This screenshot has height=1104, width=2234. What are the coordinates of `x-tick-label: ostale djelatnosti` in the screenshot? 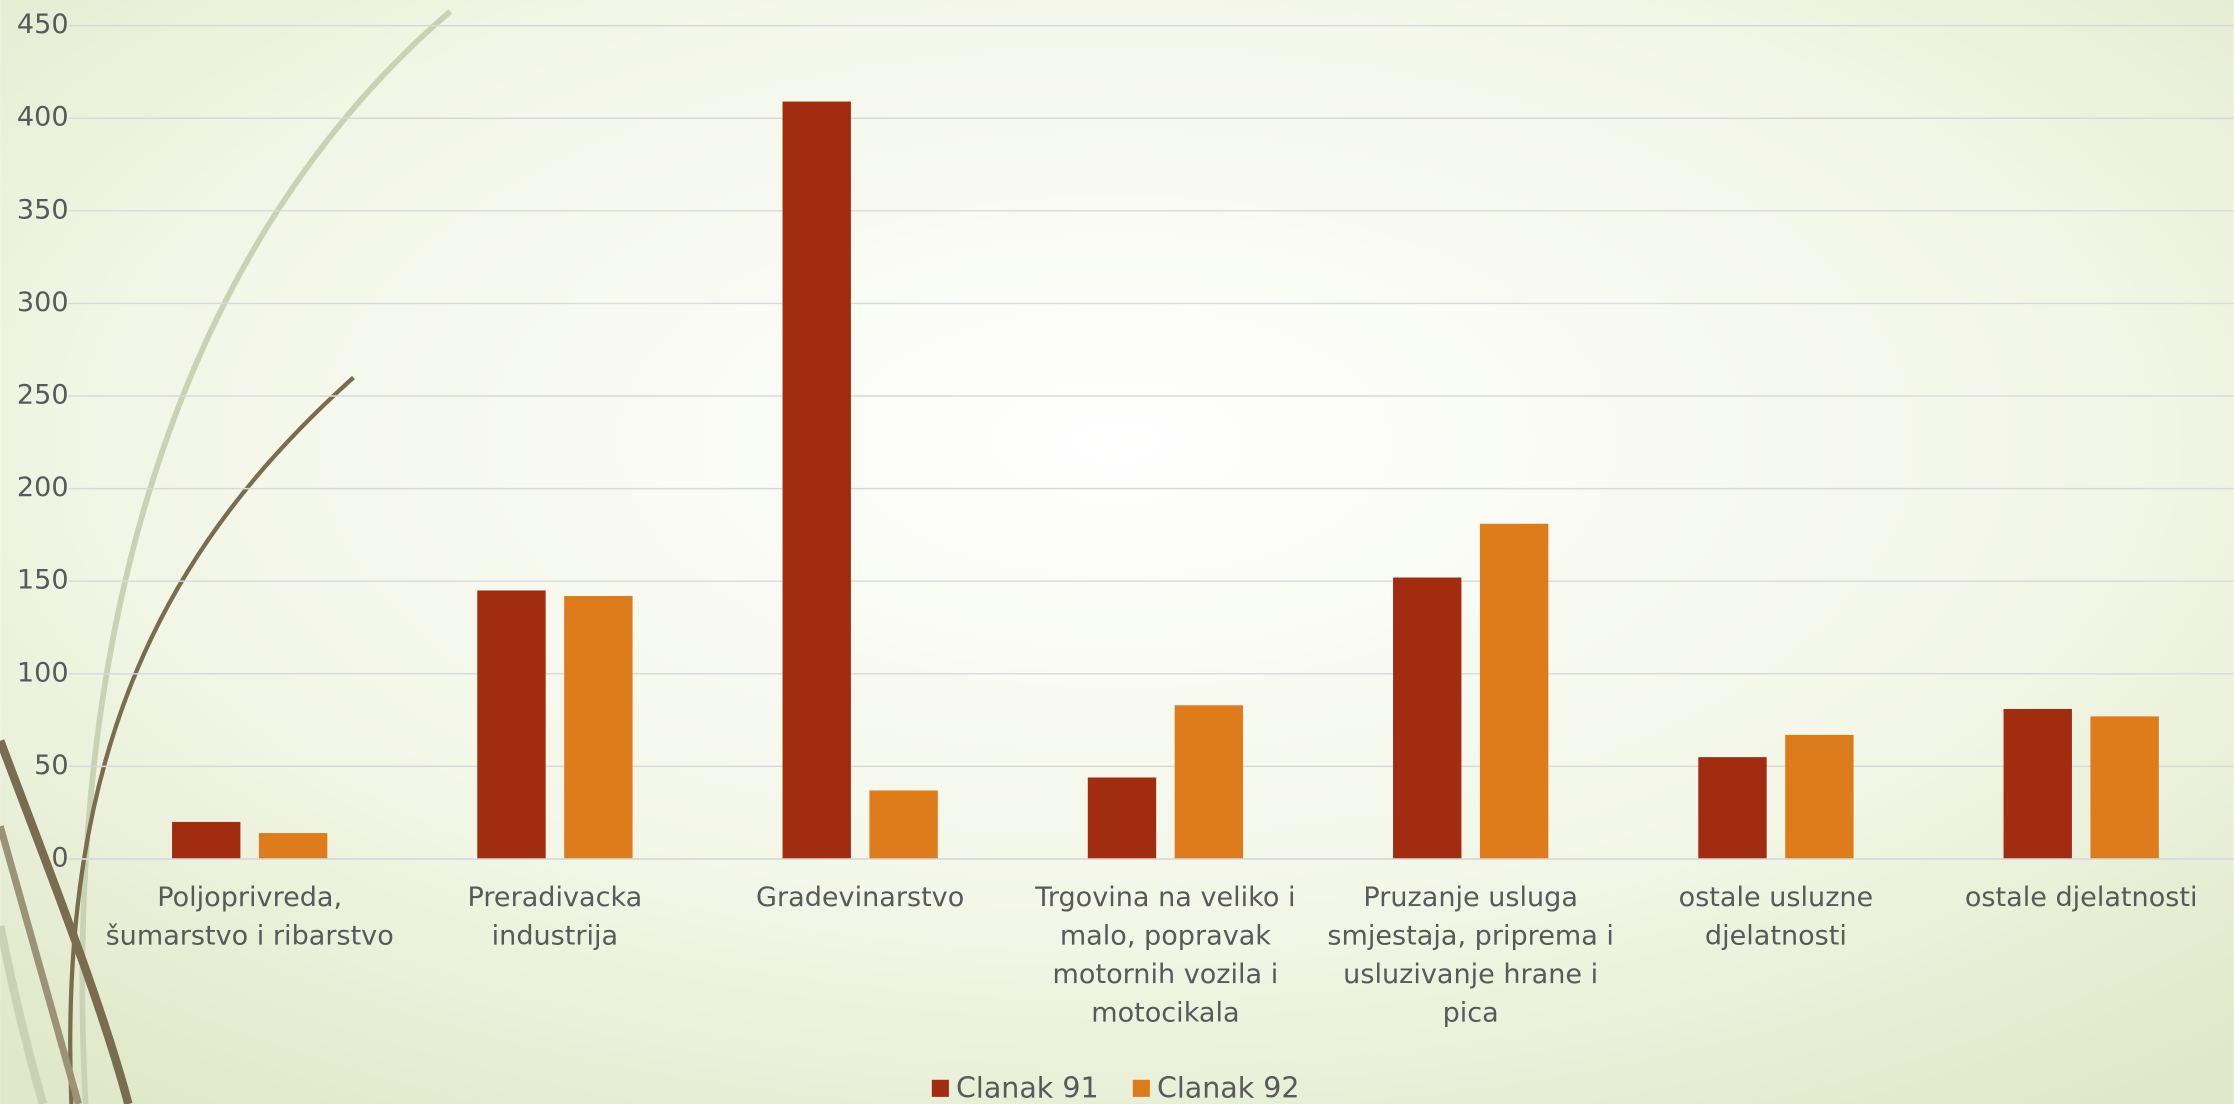 It's located at (2081, 897).